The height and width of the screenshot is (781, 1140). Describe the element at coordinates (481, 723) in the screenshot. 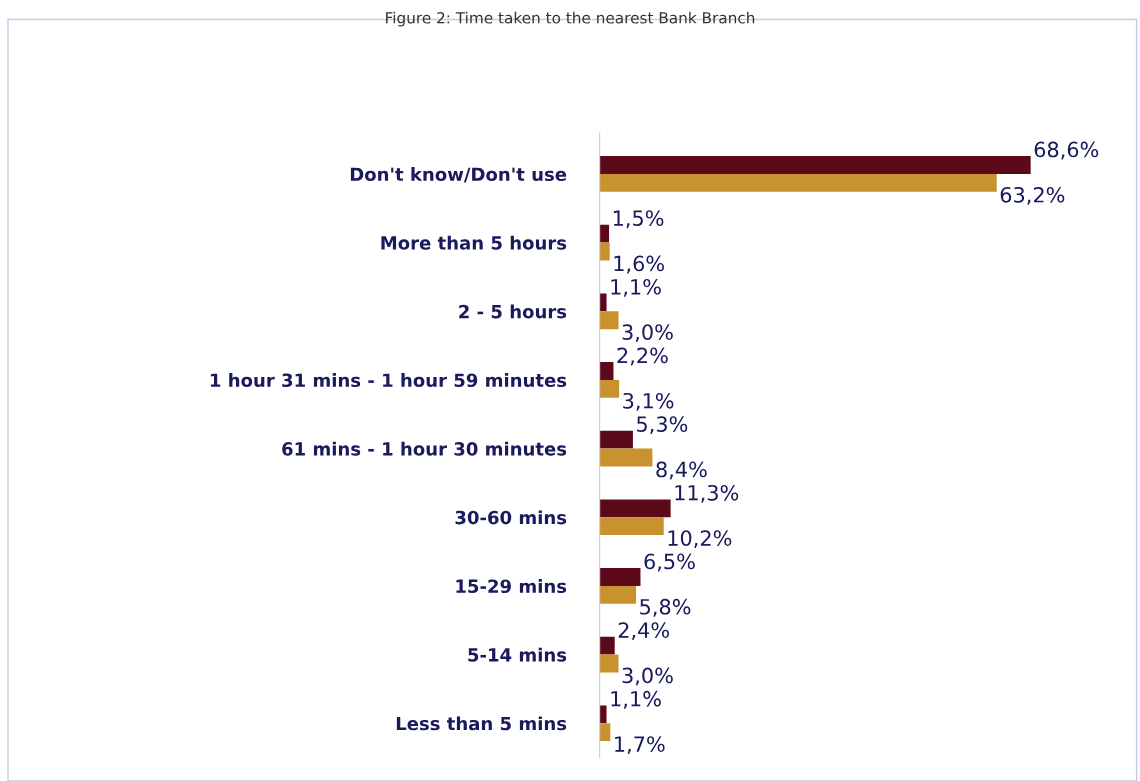

I see `y-tick-label: Less than 5 mins` at that location.